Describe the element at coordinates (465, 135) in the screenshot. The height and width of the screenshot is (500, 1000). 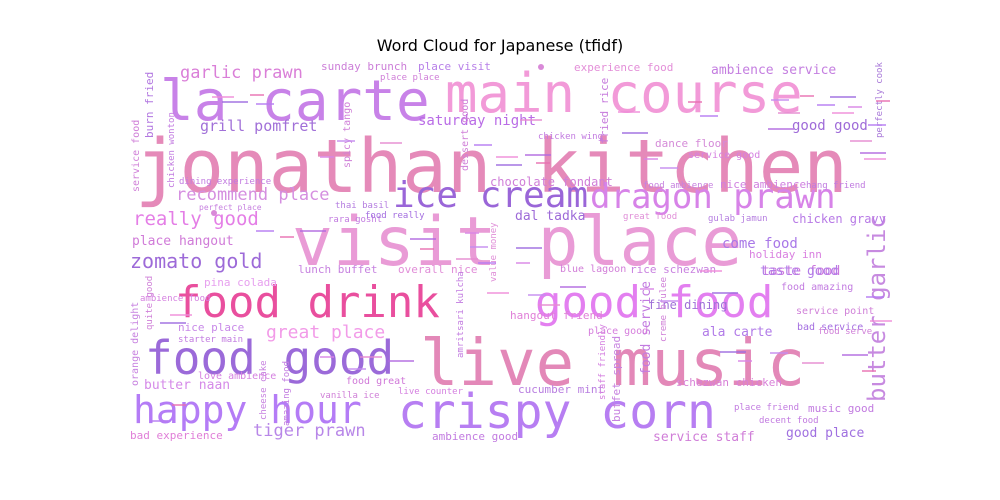
I see `word-dessert-good: dessert good` at that location.